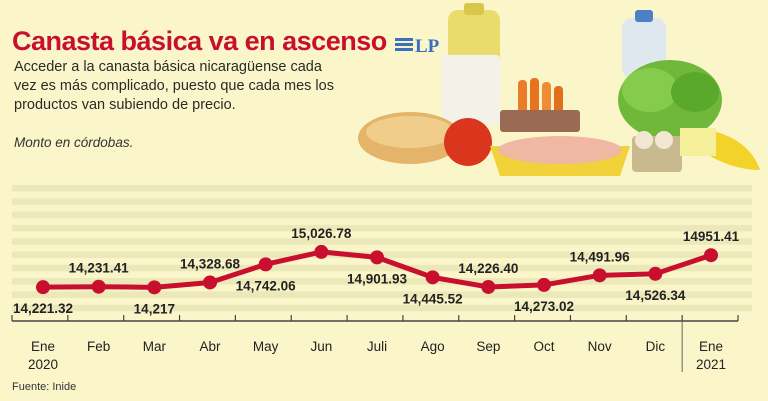 The image size is (768, 401). Describe the element at coordinates (266, 285) in the screenshot. I see `data-label: 14,742.06` at that location.